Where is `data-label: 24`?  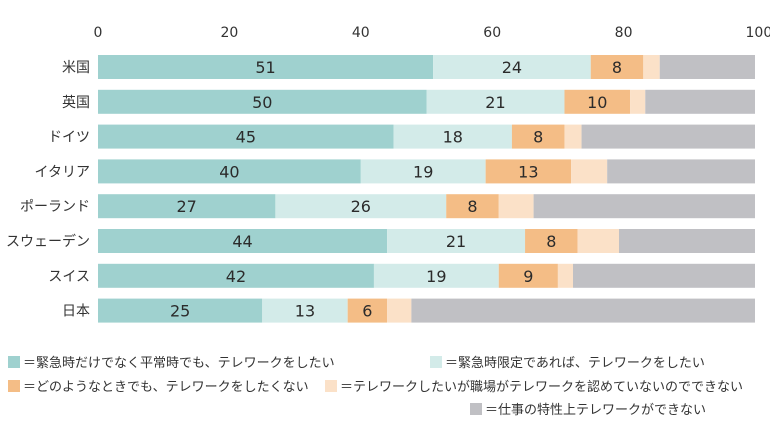
data-label: 24 is located at coordinates (512, 67).